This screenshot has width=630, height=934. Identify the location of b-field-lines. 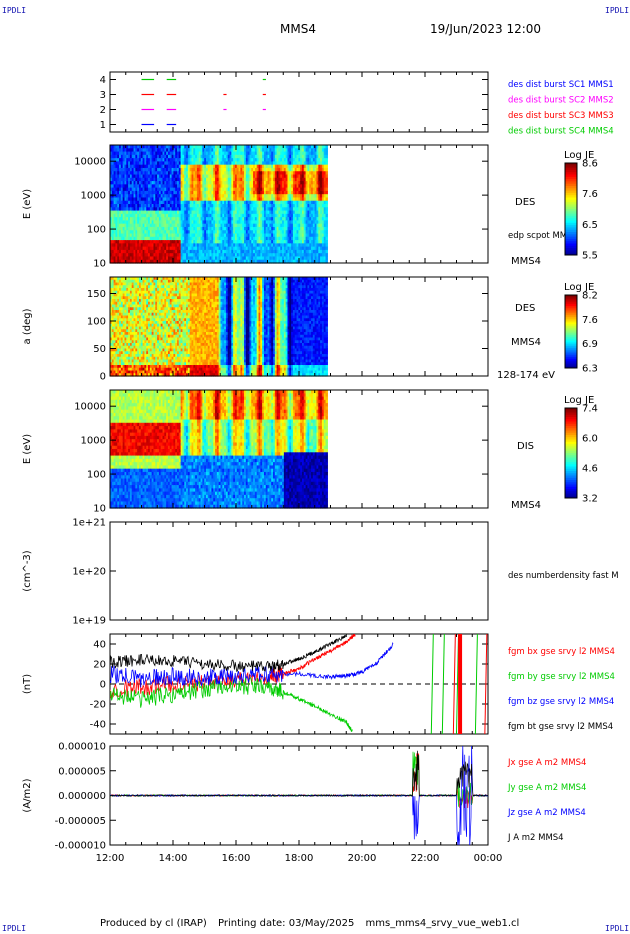
(299, 684).